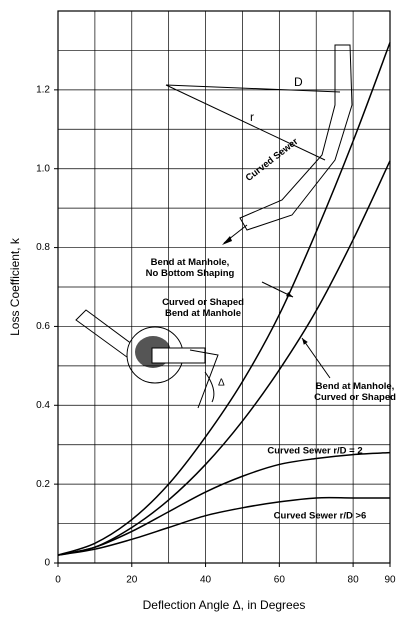  I want to click on x-tick-label: 60, so click(280, 580).